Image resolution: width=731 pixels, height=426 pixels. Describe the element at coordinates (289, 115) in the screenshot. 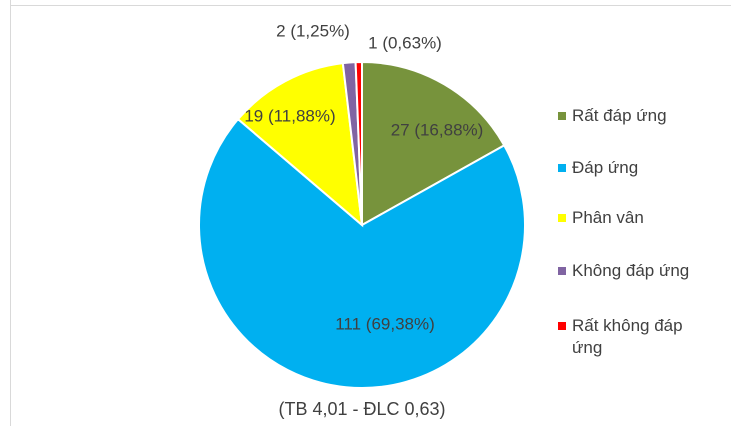

I see `data-label: 19 (11,88%)` at that location.